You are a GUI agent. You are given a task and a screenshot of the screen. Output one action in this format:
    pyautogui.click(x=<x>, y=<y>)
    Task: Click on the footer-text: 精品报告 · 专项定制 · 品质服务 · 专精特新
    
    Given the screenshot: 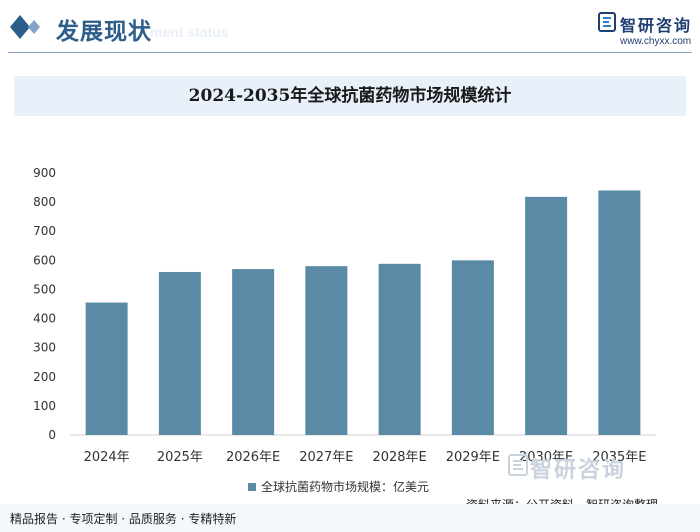 What is the action you would take?
    pyautogui.click(x=123, y=519)
    